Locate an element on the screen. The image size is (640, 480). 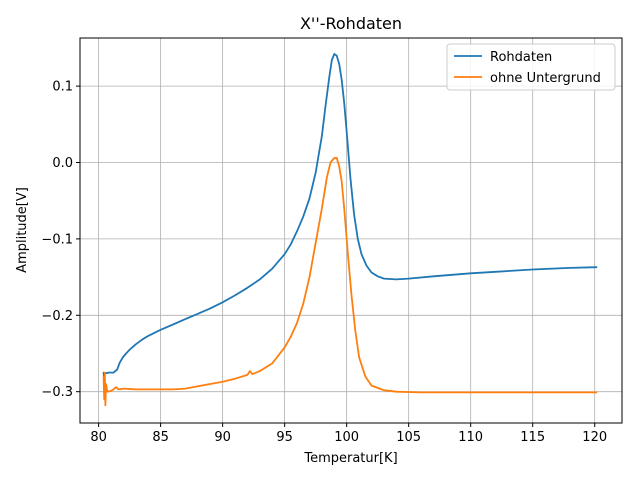
legend-label-rohdaten: Rohdaten is located at coordinates (521, 57).